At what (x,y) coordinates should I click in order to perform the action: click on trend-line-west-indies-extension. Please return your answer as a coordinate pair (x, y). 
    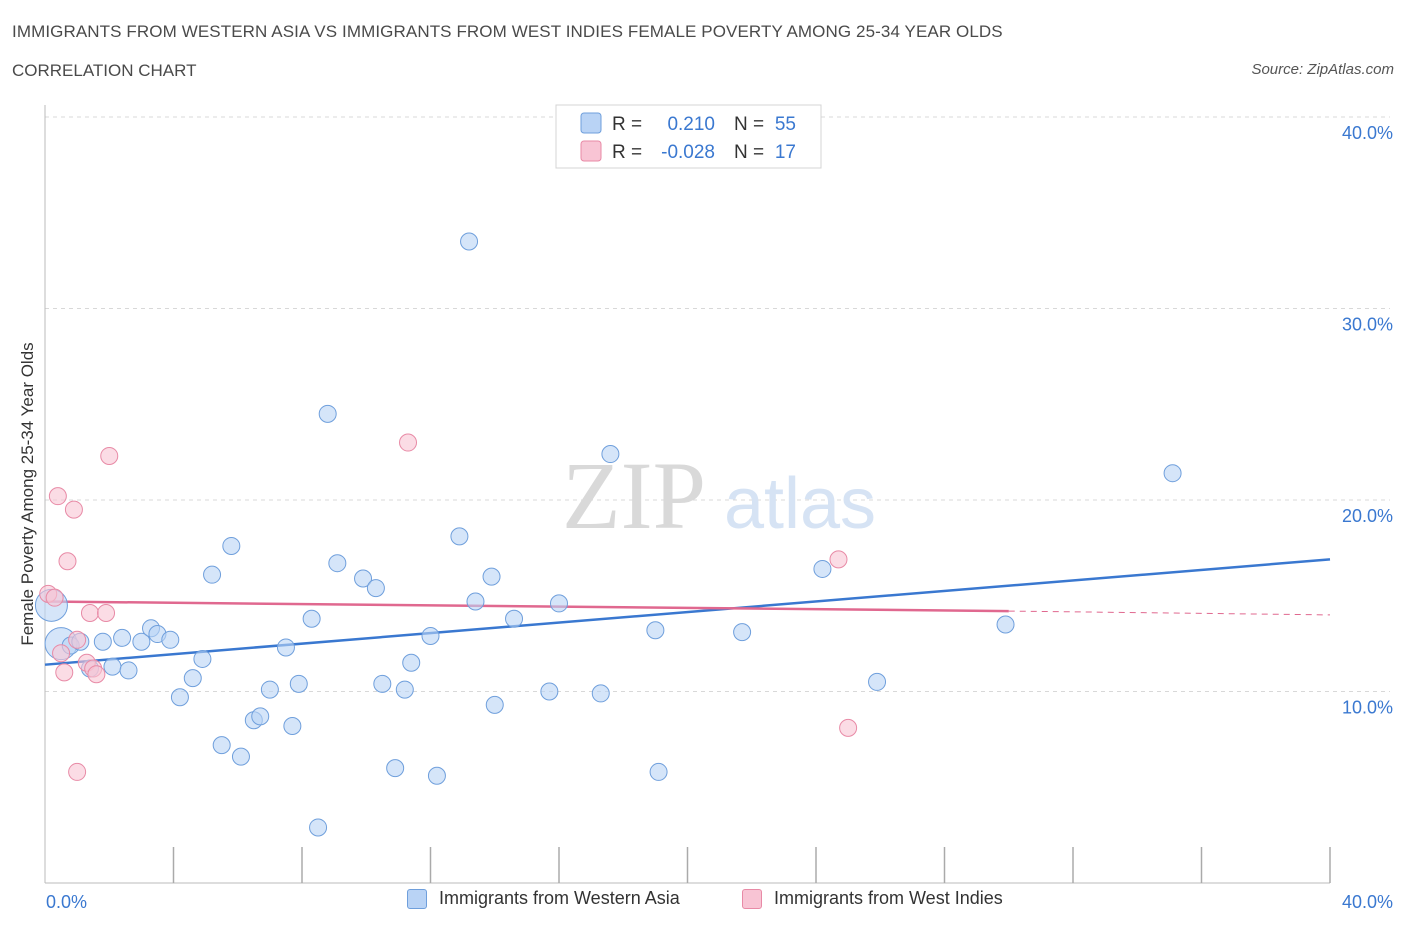
    Looking at the image, I should click on (1169, 613).